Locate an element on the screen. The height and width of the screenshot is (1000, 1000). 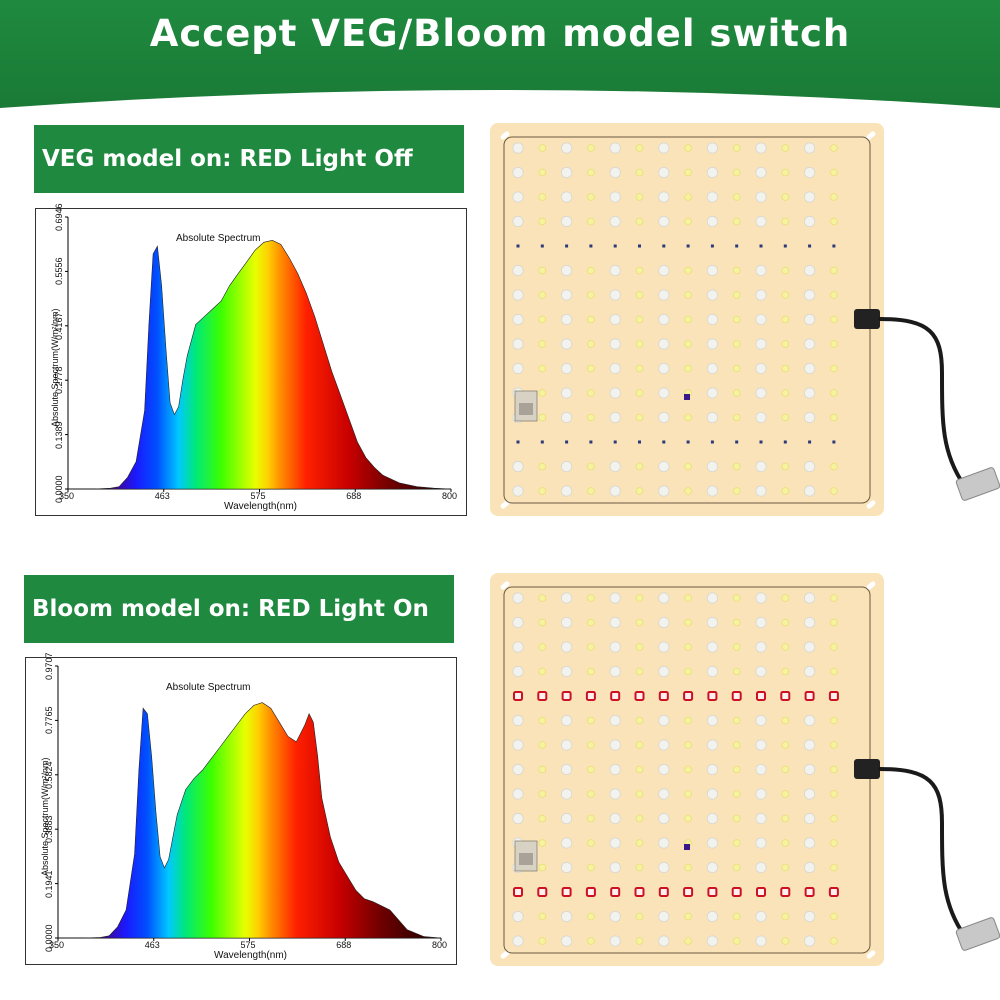
power-connector is located at coordinates (867, 769).